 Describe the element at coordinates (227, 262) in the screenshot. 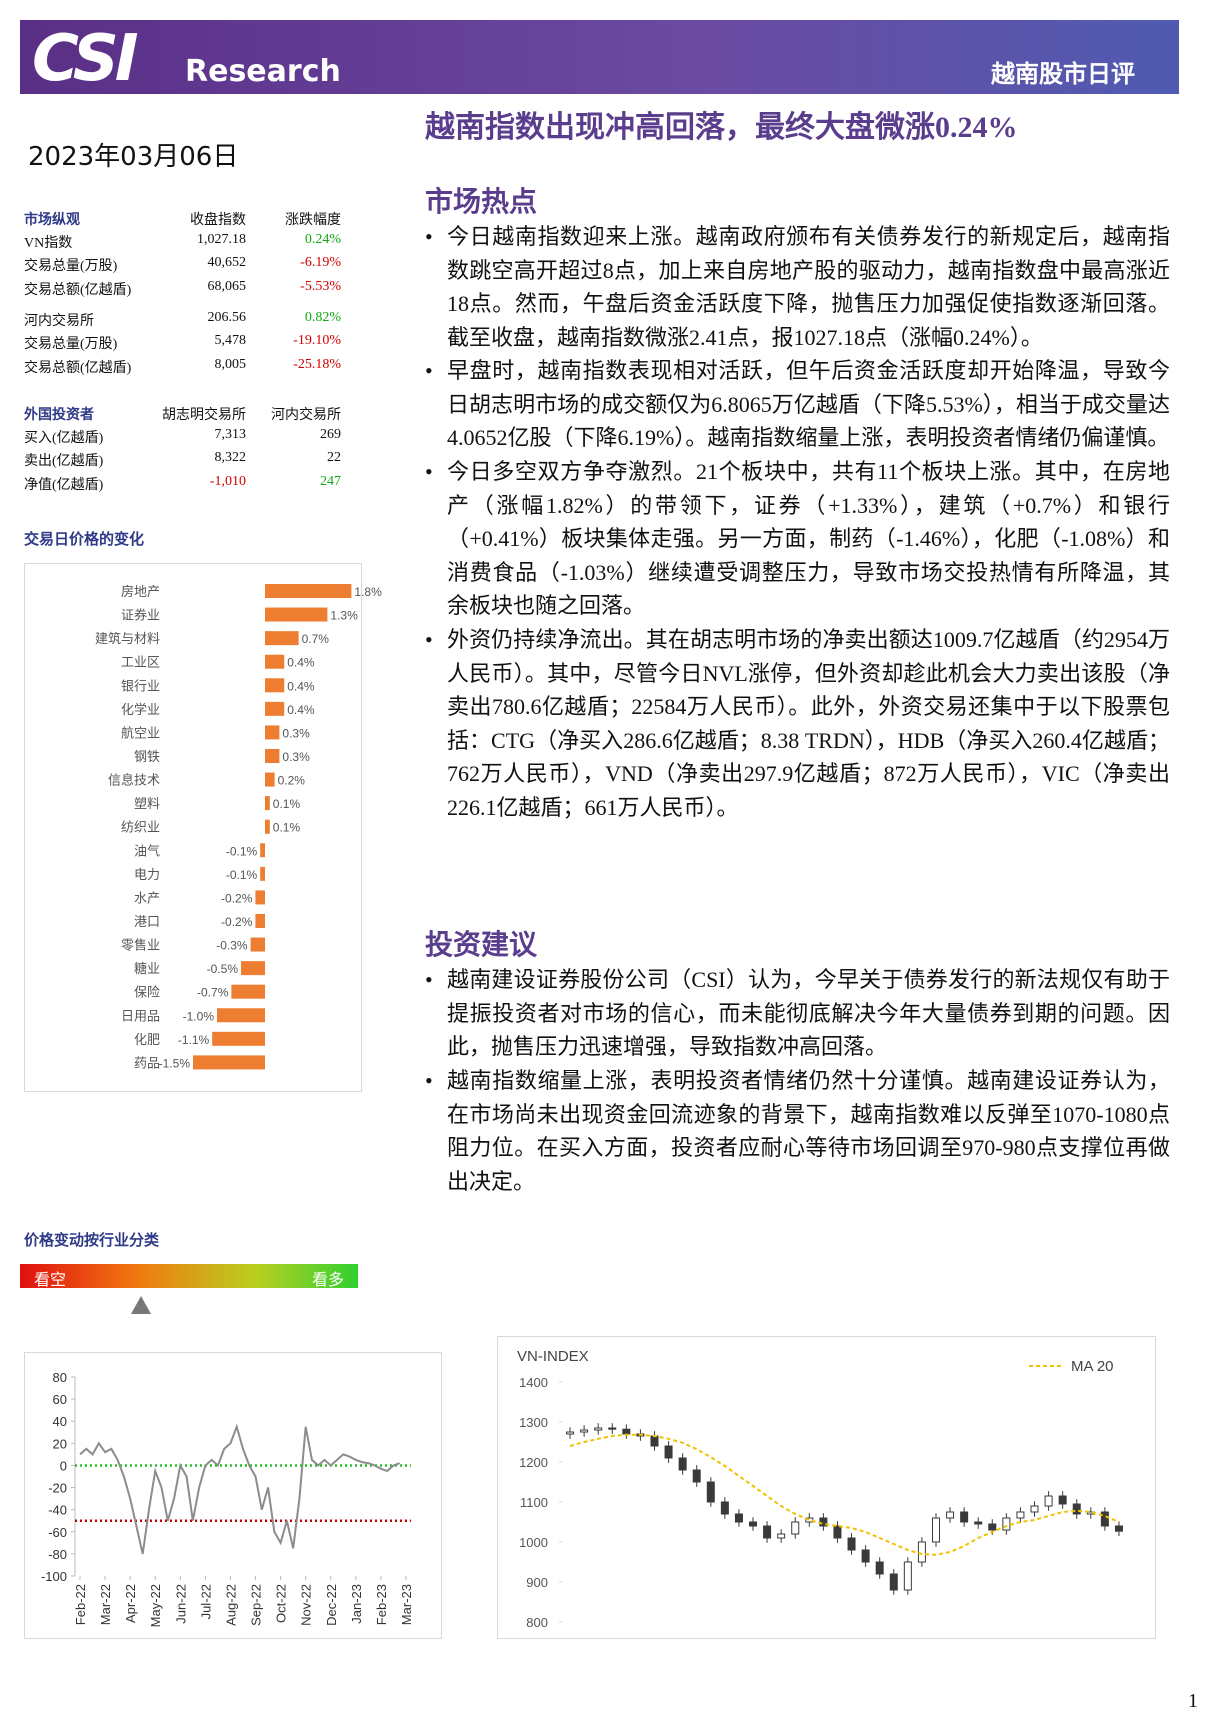

I see `table-cell: 40,652` at that location.